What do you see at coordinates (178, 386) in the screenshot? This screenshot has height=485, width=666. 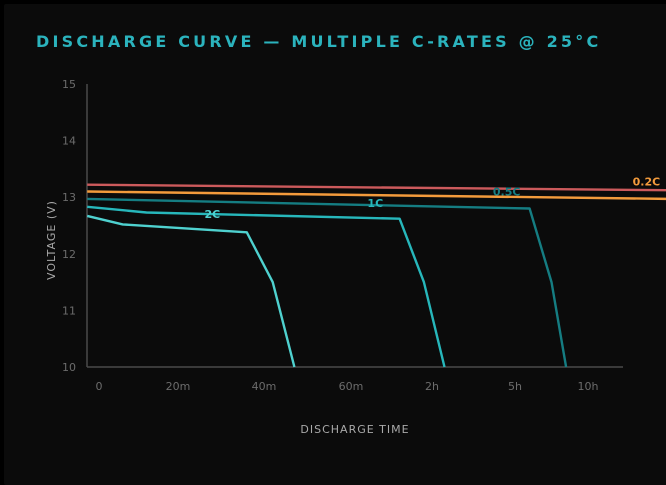 I see `x-tick-label: 20m` at bounding box center [178, 386].